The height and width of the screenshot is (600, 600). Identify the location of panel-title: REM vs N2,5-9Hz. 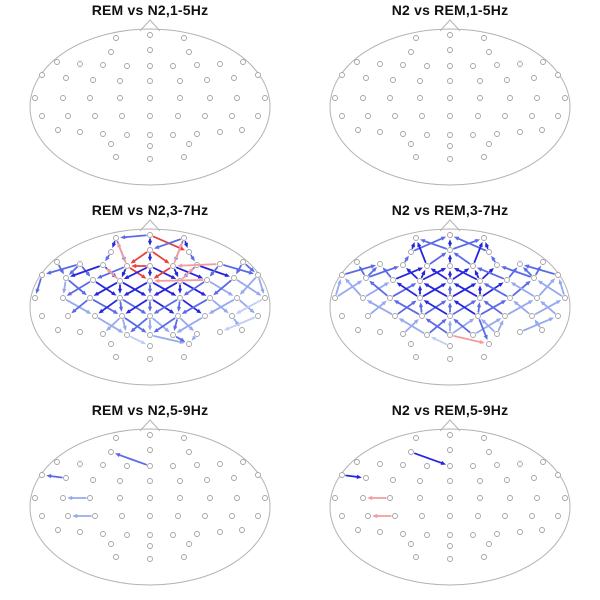
(150, 410).